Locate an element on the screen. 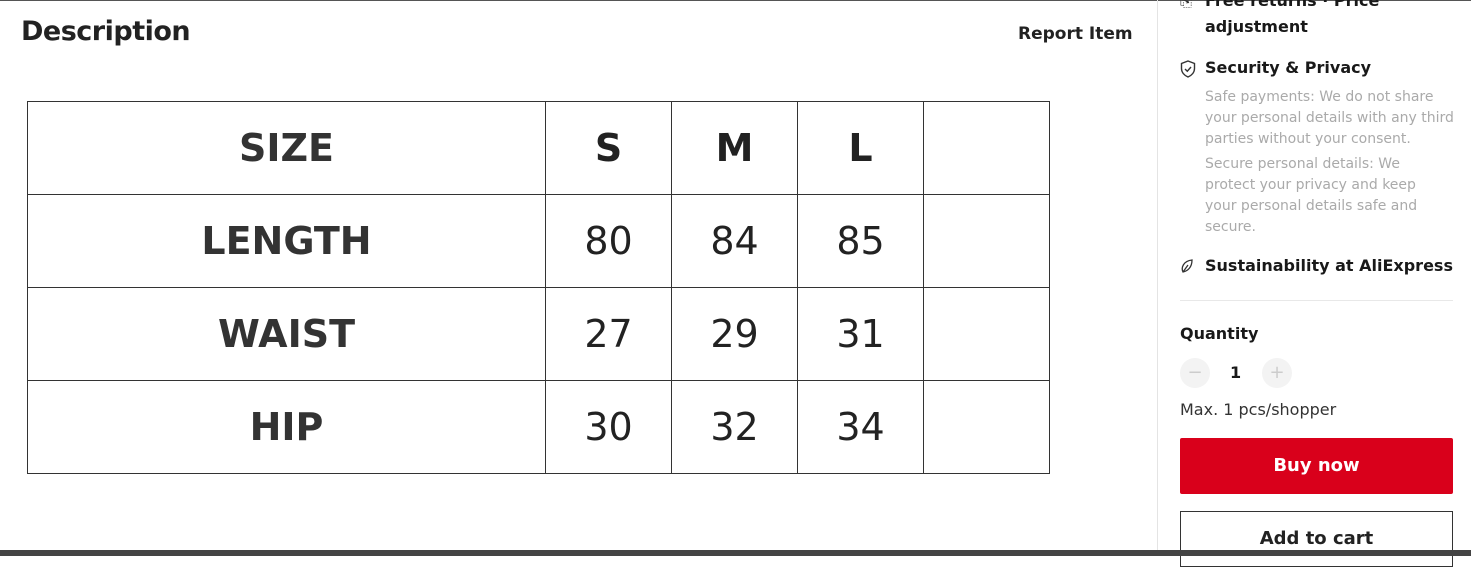  bottom-bar is located at coordinates (735, 553).